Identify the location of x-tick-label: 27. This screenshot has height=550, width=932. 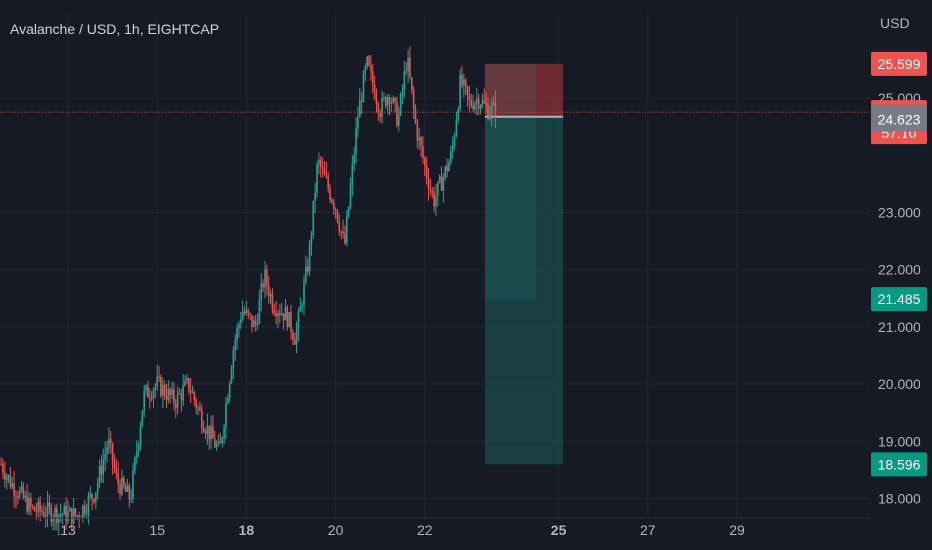
(648, 530).